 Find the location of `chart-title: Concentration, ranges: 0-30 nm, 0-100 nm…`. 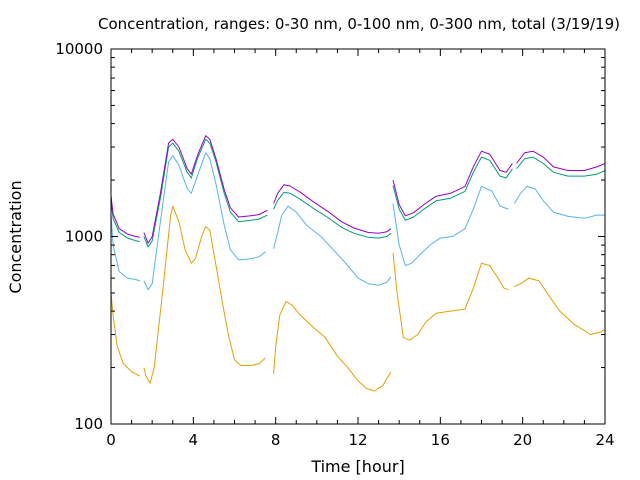

chart-title: Concentration, ranges: 0-30 nm, 0-100 nm… is located at coordinates (359, 24).